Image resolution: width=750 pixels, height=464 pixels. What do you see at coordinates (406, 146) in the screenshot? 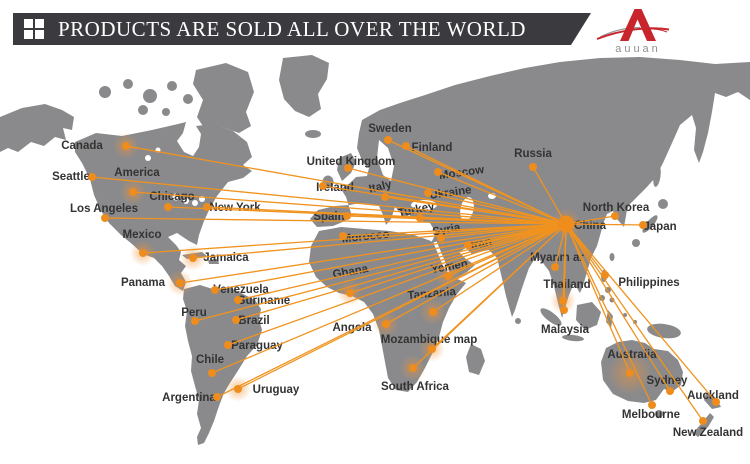
I see `dot-finland` at bounding box center [406, 146].